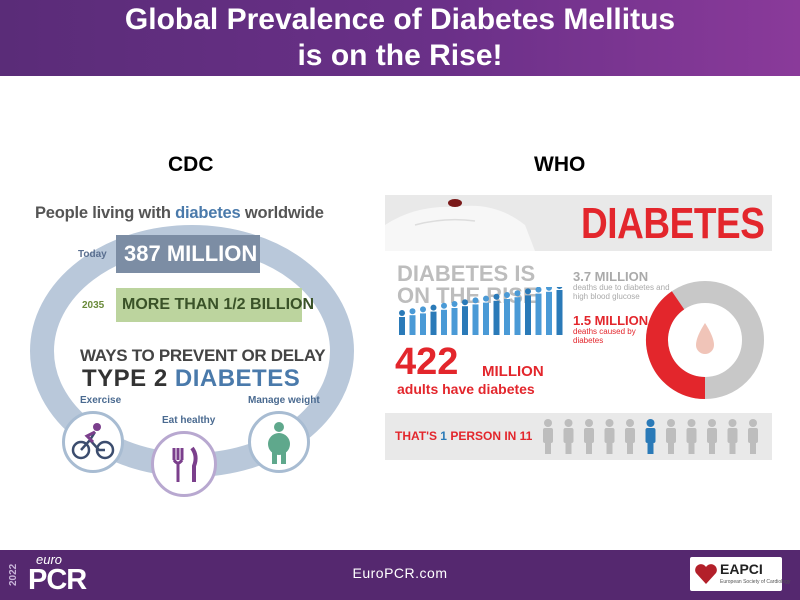  What do you see at coordinates (279, 442) in the screenshot?
I see `person-weight-icon` at bounding box center [279, 442].